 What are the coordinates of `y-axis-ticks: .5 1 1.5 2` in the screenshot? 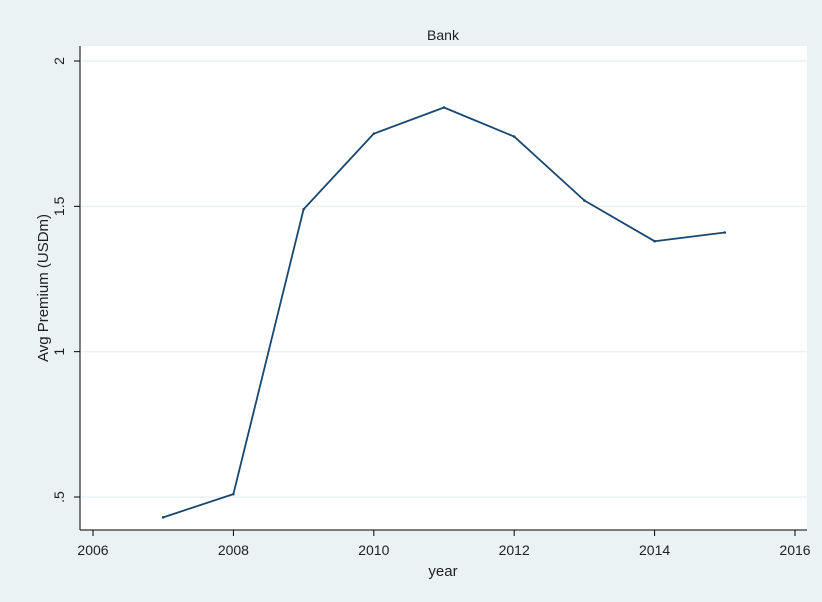 It's located at (65, 280).